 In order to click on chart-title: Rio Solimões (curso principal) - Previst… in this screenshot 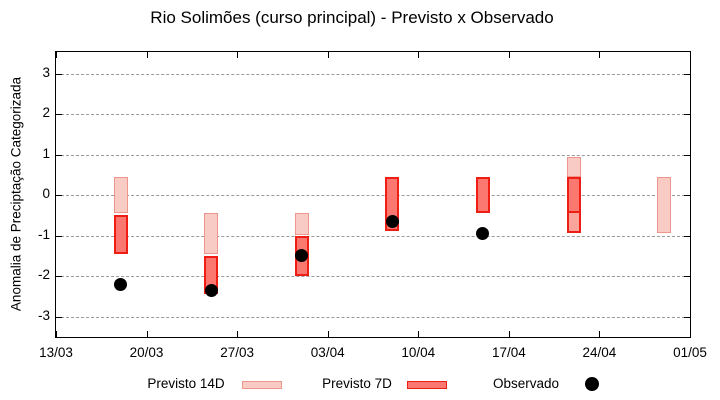, I will do `click(352, 17)`.